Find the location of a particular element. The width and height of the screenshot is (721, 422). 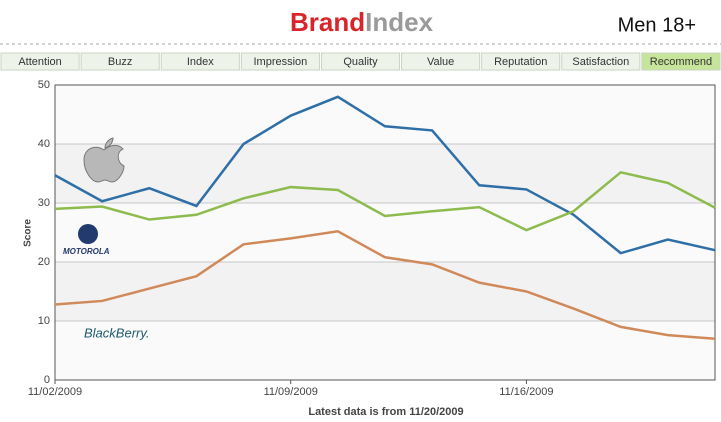

tab-label: Index is located at coordinates (200, 62).